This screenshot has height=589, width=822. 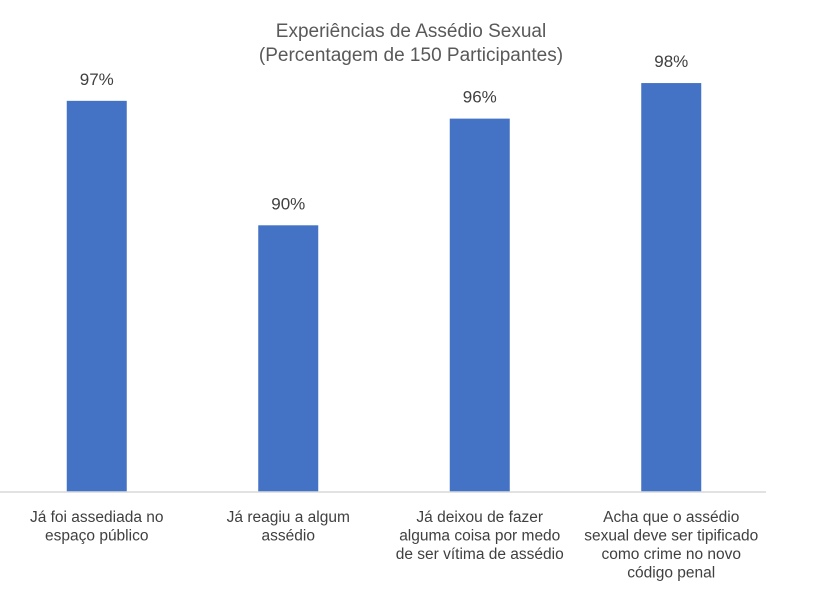 I want to click on data-label: 96%, so click(x=480, y=97).